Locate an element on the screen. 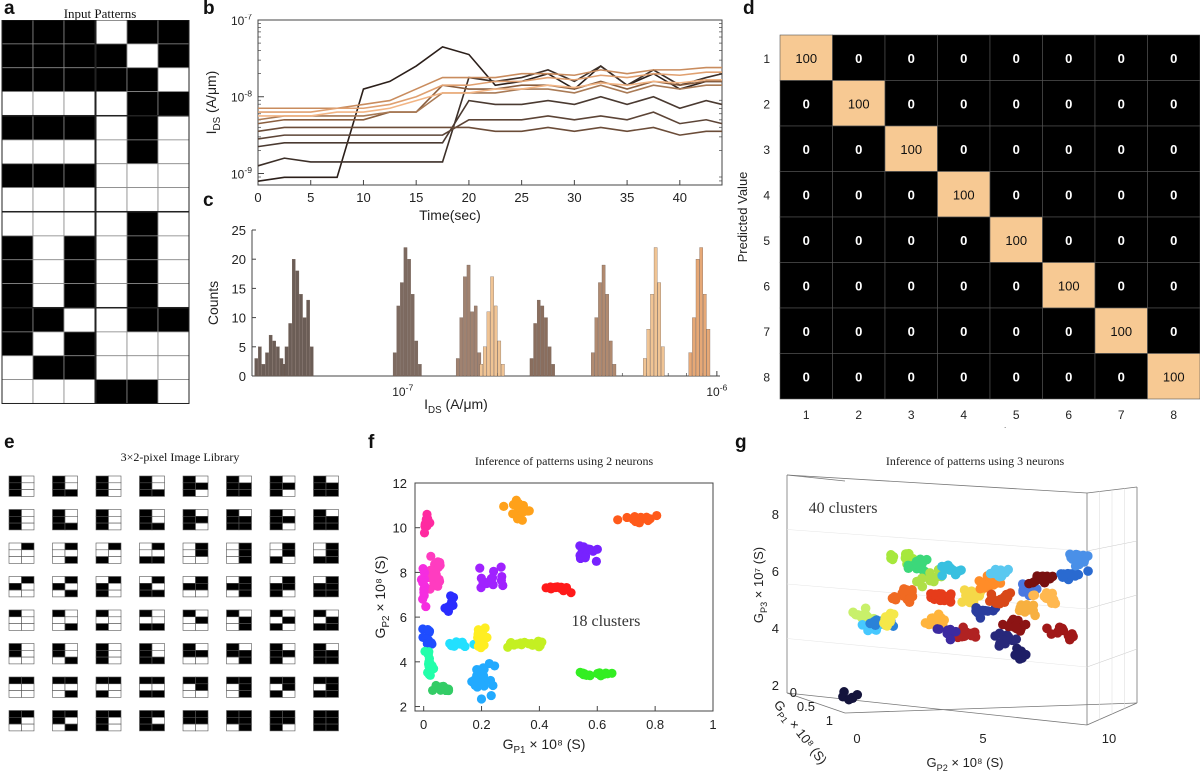 Image resolution: width=1200 pixels, height=779 pixels. x-axis-label: Time(sec) is located at coordinates (450, 215).